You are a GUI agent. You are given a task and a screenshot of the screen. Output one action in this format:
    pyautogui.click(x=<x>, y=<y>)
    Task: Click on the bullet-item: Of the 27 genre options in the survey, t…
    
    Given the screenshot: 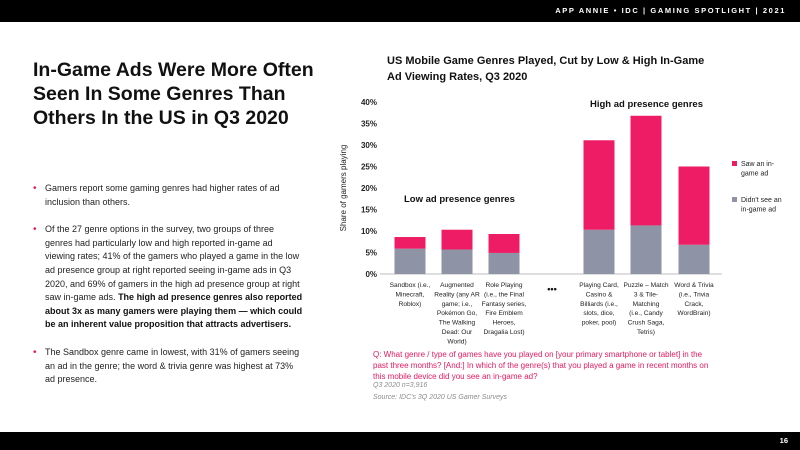 What is the action you would take?
    pyautogui.click(x=168, y=277)
    